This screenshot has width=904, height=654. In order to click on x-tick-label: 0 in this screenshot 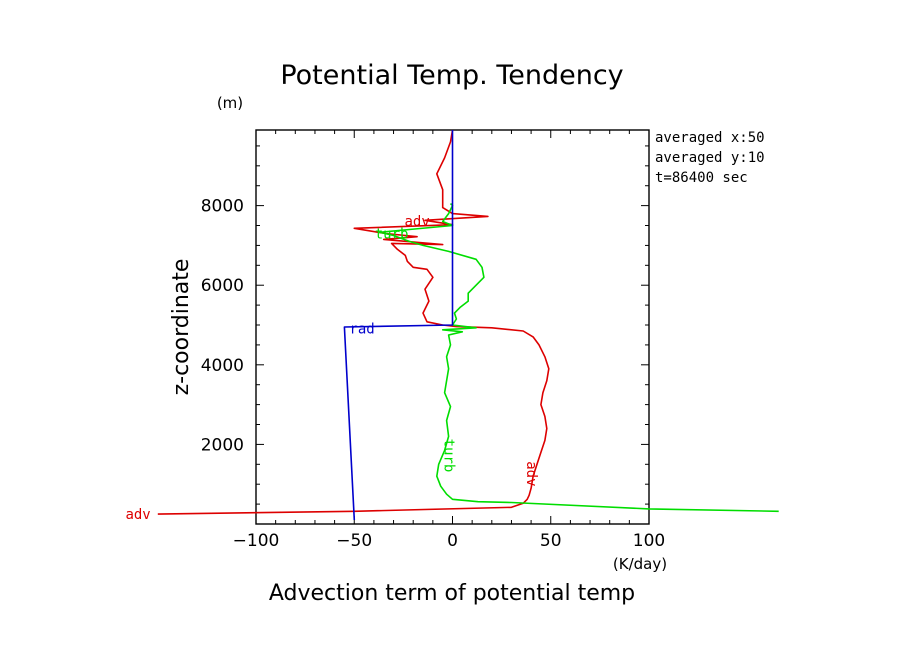, I will do `click(452, 541)`.